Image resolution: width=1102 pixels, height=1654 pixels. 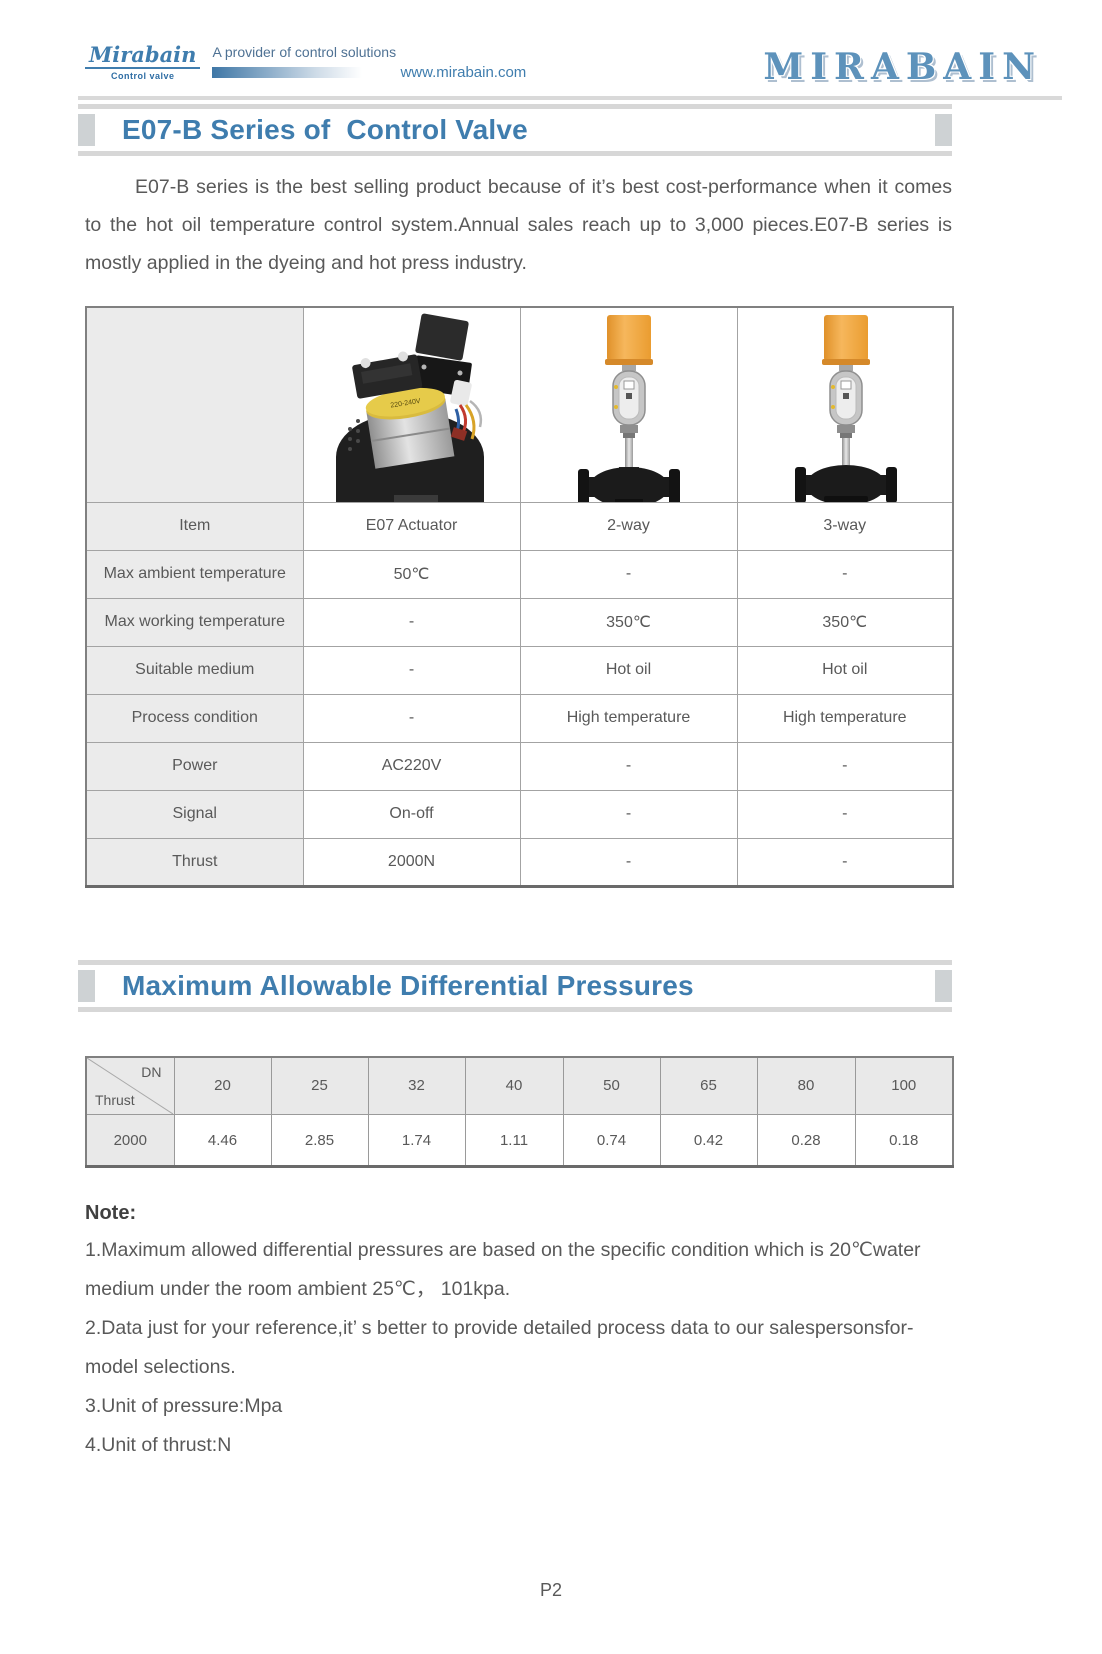 I want to click on row-label: Power, so click(x=194, y=766).